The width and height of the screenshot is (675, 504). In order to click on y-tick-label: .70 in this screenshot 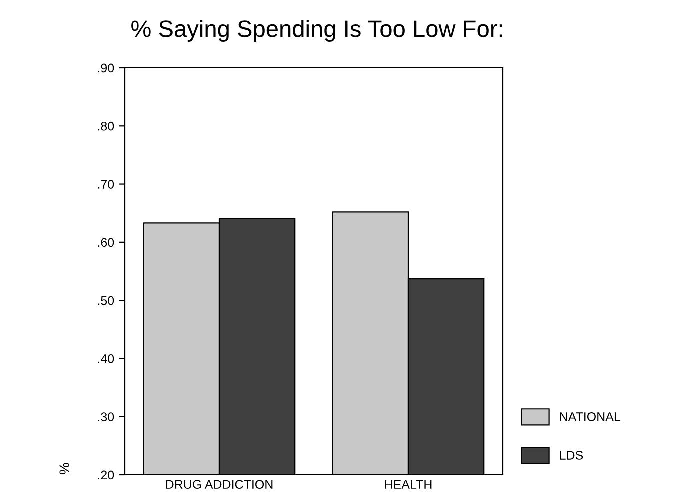, I will do `click(106, 184)`.